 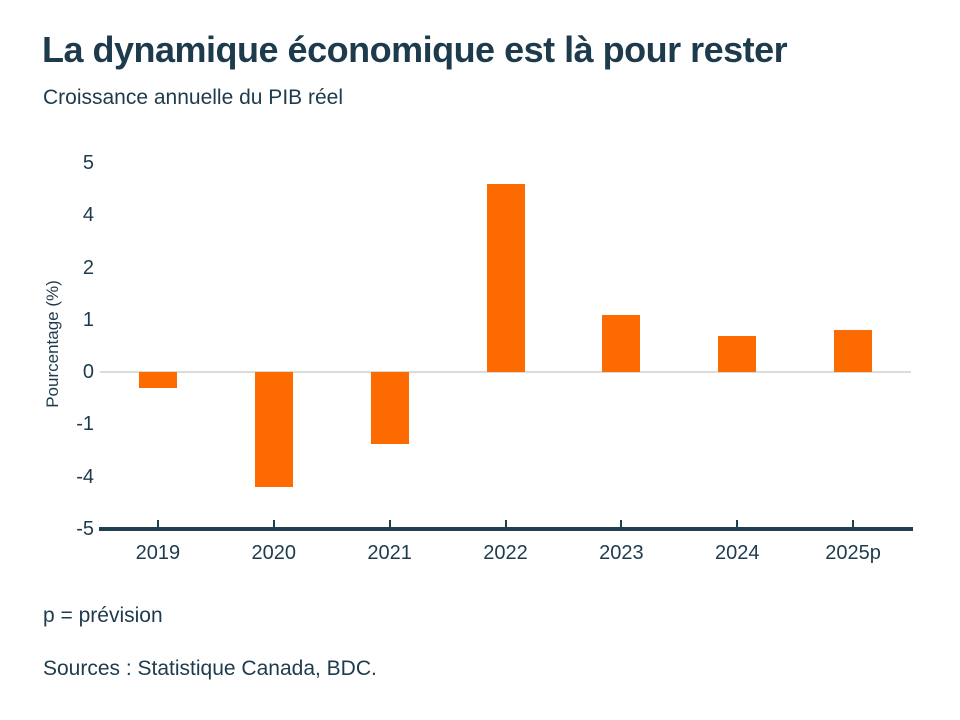 I want to click on chart-subtitle: Croissance annuelle du PIB réel, so click(x=193, y=97).